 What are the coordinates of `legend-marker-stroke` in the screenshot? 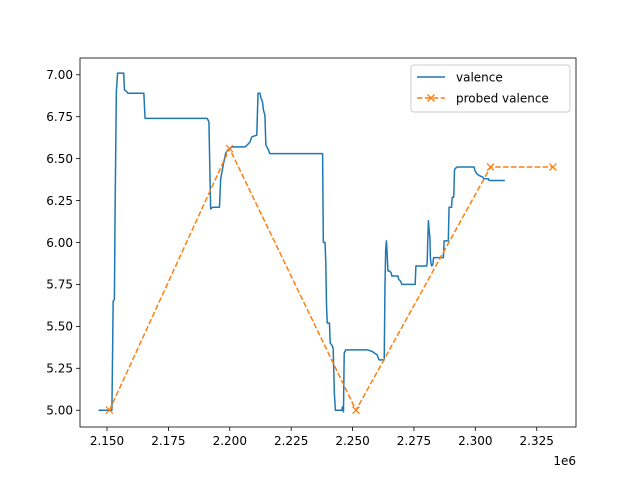 It's located at (431, 98).